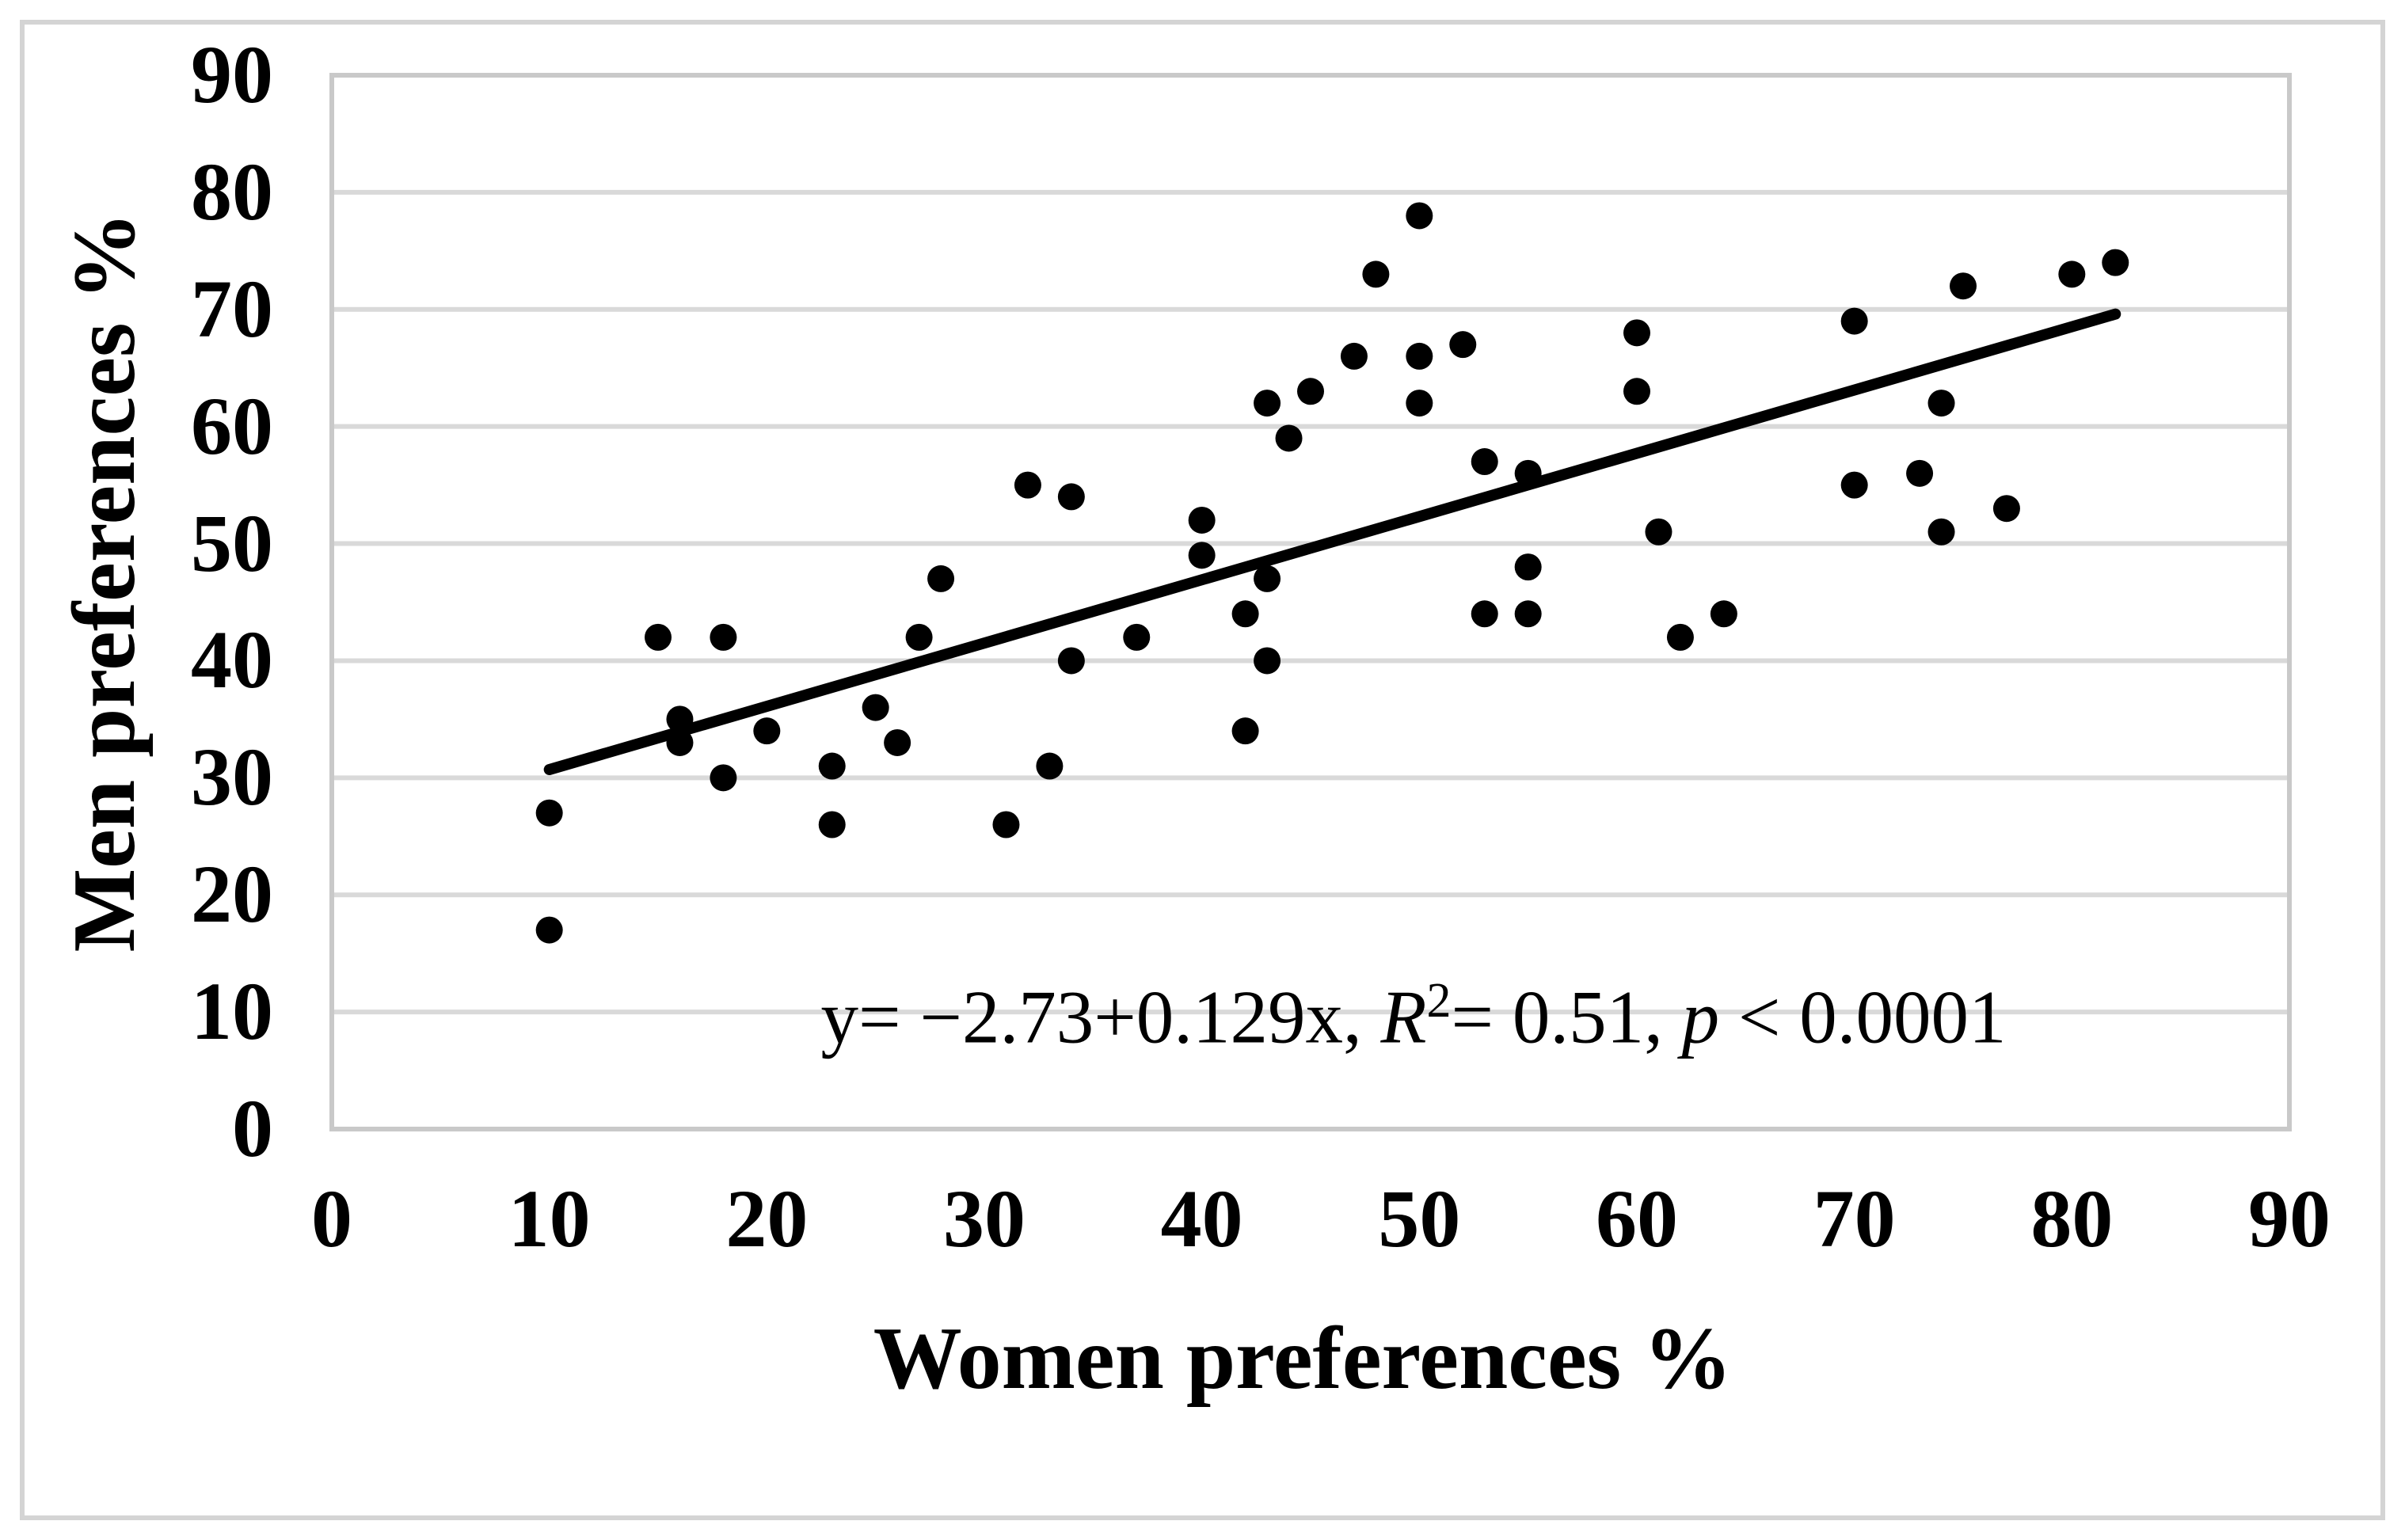 This screenshot has height=1540, width=2405. Describe the element at coordinates (1303, 1359) in the screenshot. I see `x-axis-title: Women preferences %` at that location.